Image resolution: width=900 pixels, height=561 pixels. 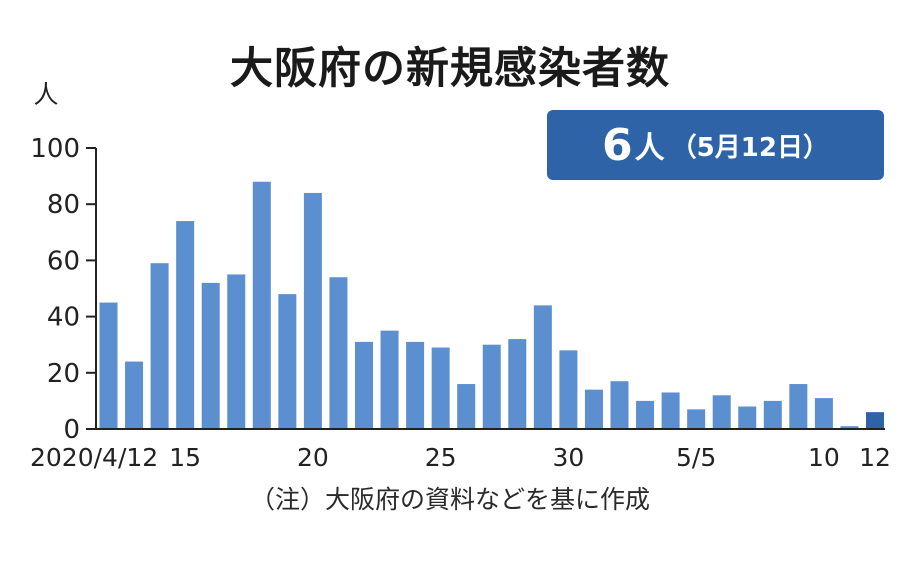 What do you see at coordinates (441, 457) in the screenshot?
I see `x-tick-label: 25` at bounding box center [441, 457].